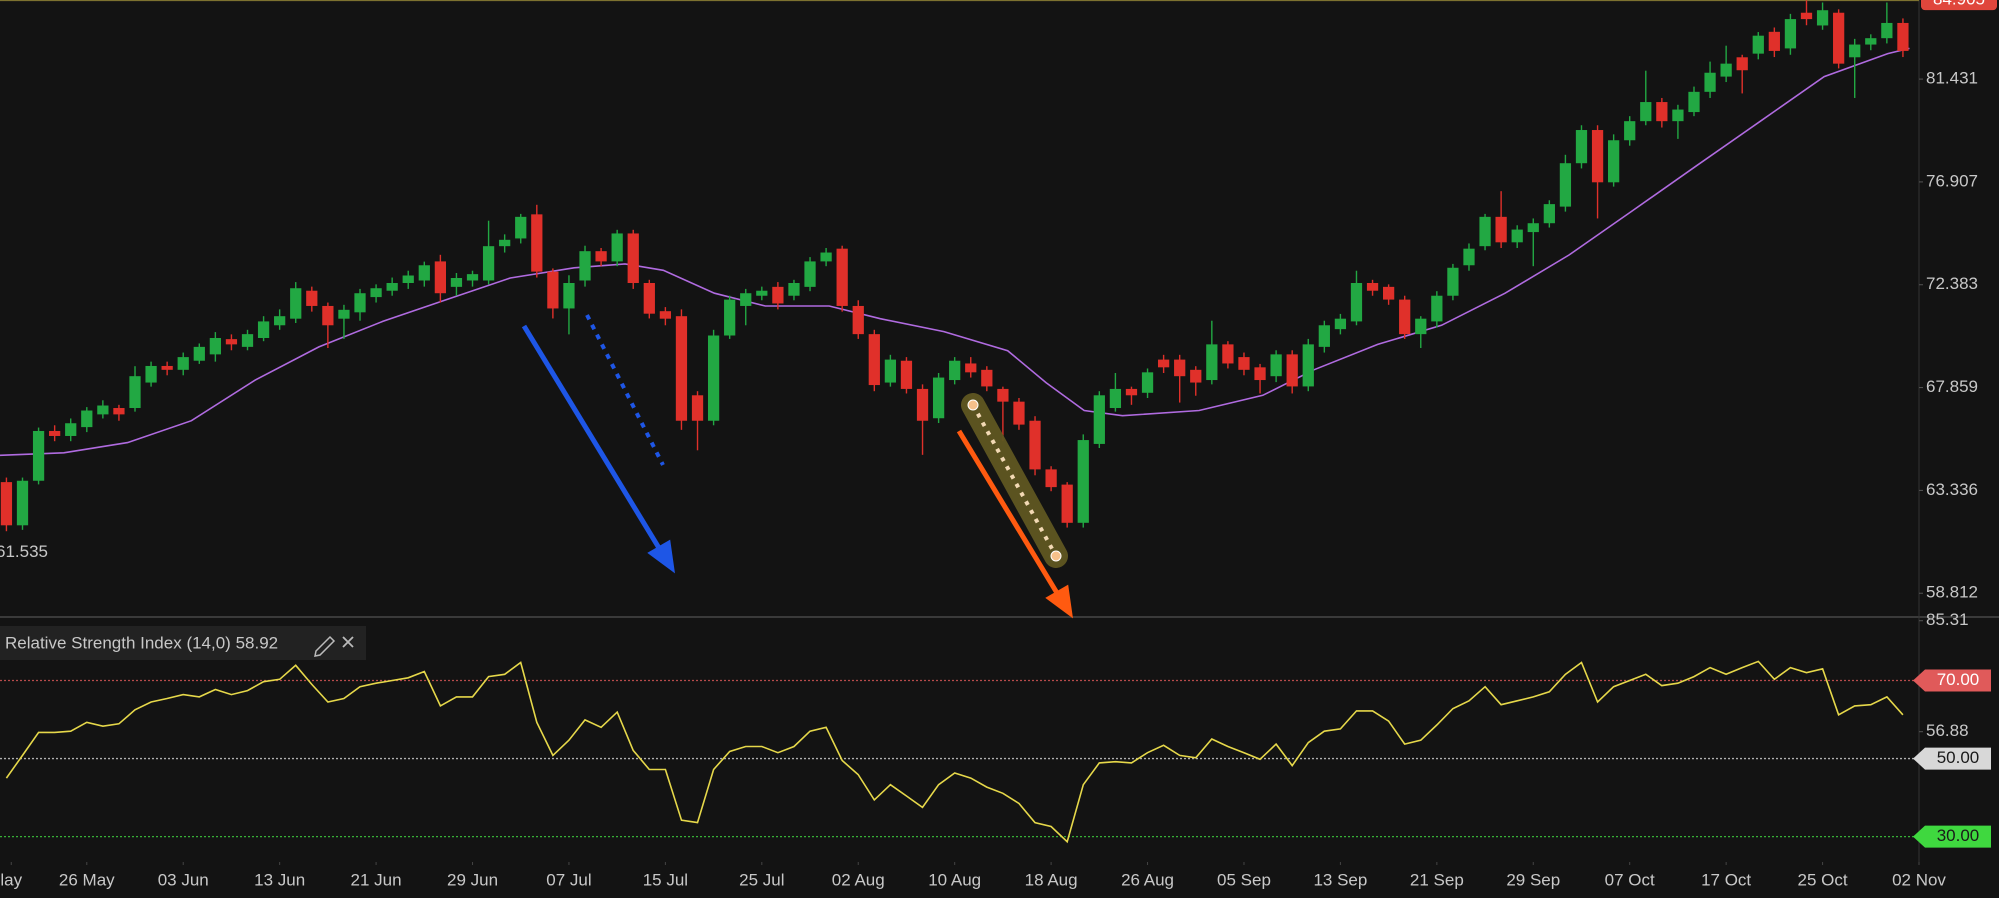 The image size is (1999, 898). I want to click on low-price-label: 61.535, so click(24, 551).